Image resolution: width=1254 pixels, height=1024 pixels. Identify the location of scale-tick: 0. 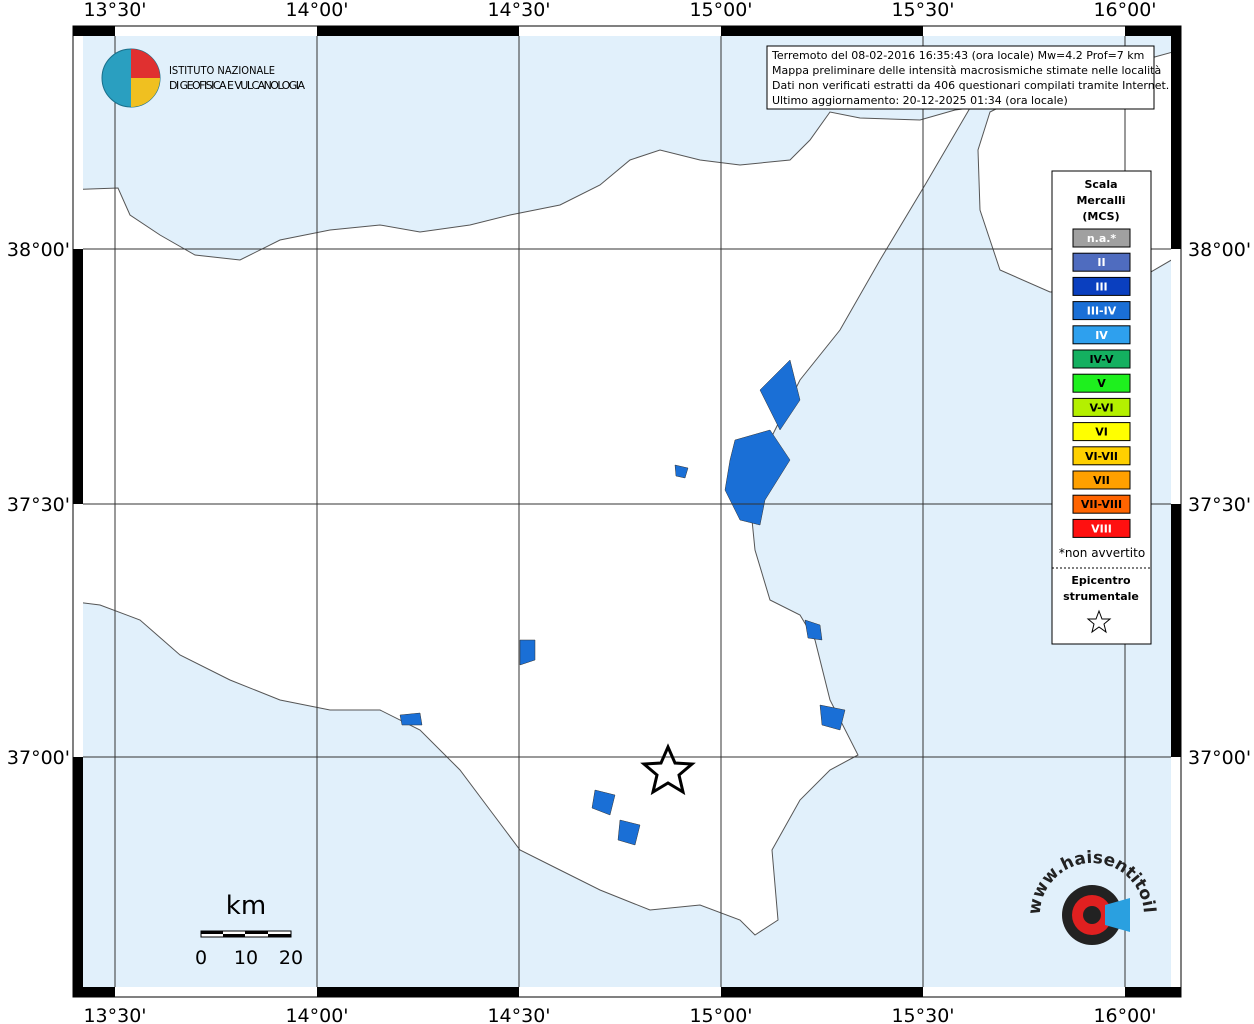
(201, 958).